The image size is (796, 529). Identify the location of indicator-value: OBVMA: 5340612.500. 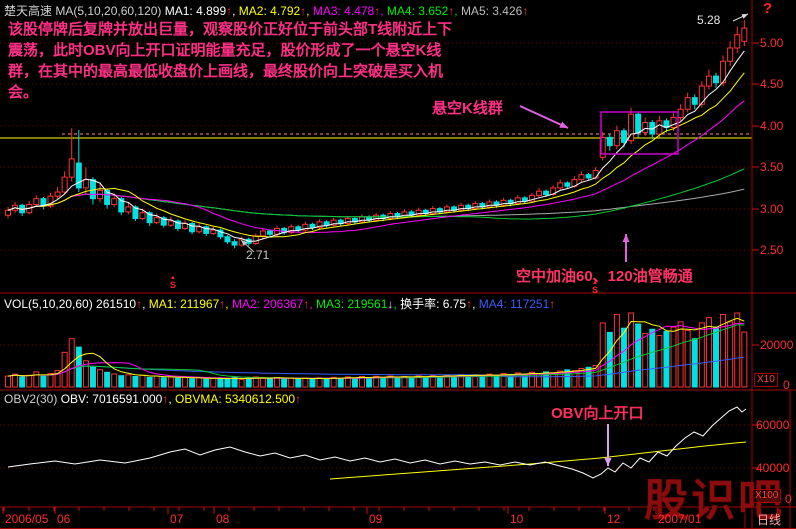
(235, 399).